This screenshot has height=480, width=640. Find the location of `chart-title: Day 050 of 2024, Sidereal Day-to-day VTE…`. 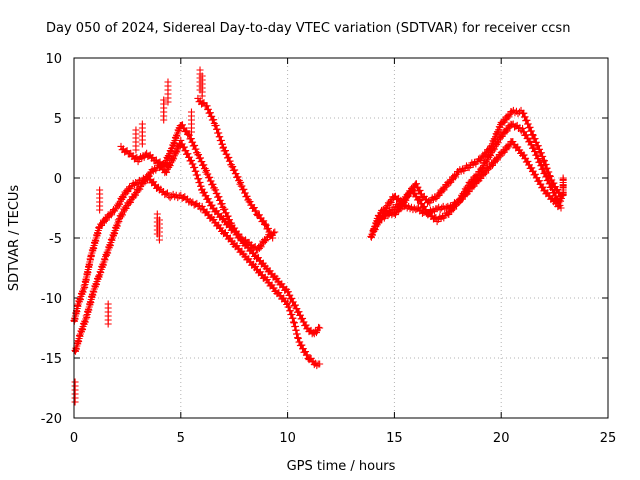

chart-title: Day 050 of 2024, Sidereal Day-to-day VTE… is located at coordinates (308, 28).